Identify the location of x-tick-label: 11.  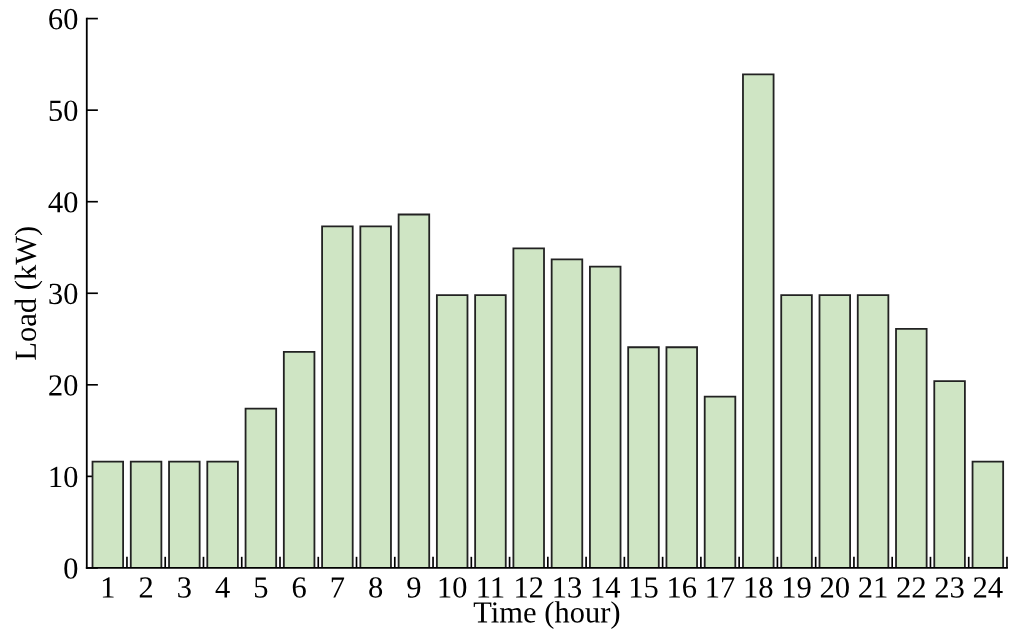
(491, 587).